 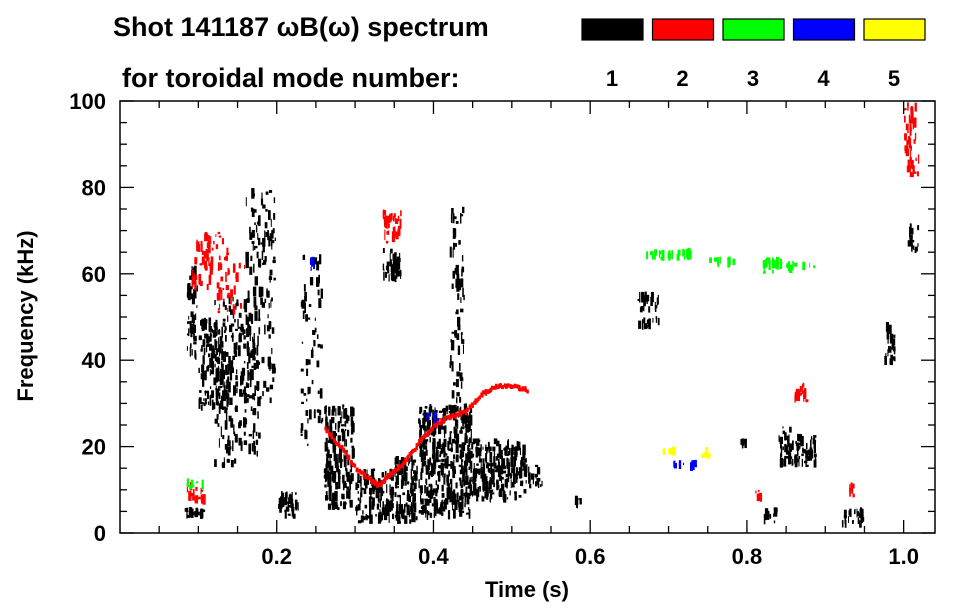 I want to click on mode-4-cell, so click(x=680, y=465).